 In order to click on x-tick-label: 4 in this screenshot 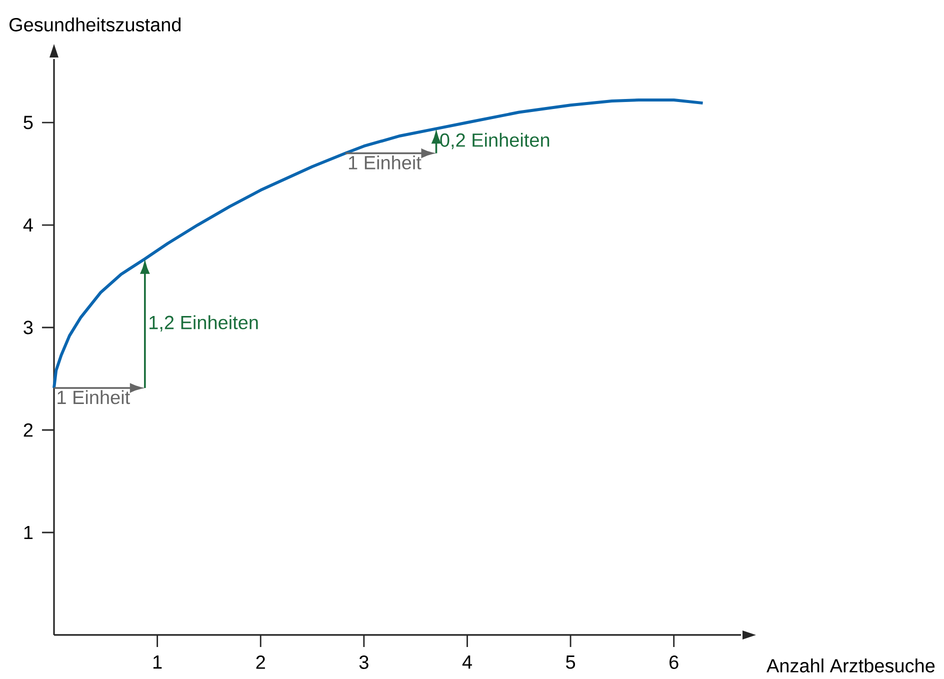, I will do `click(467, 662)`.